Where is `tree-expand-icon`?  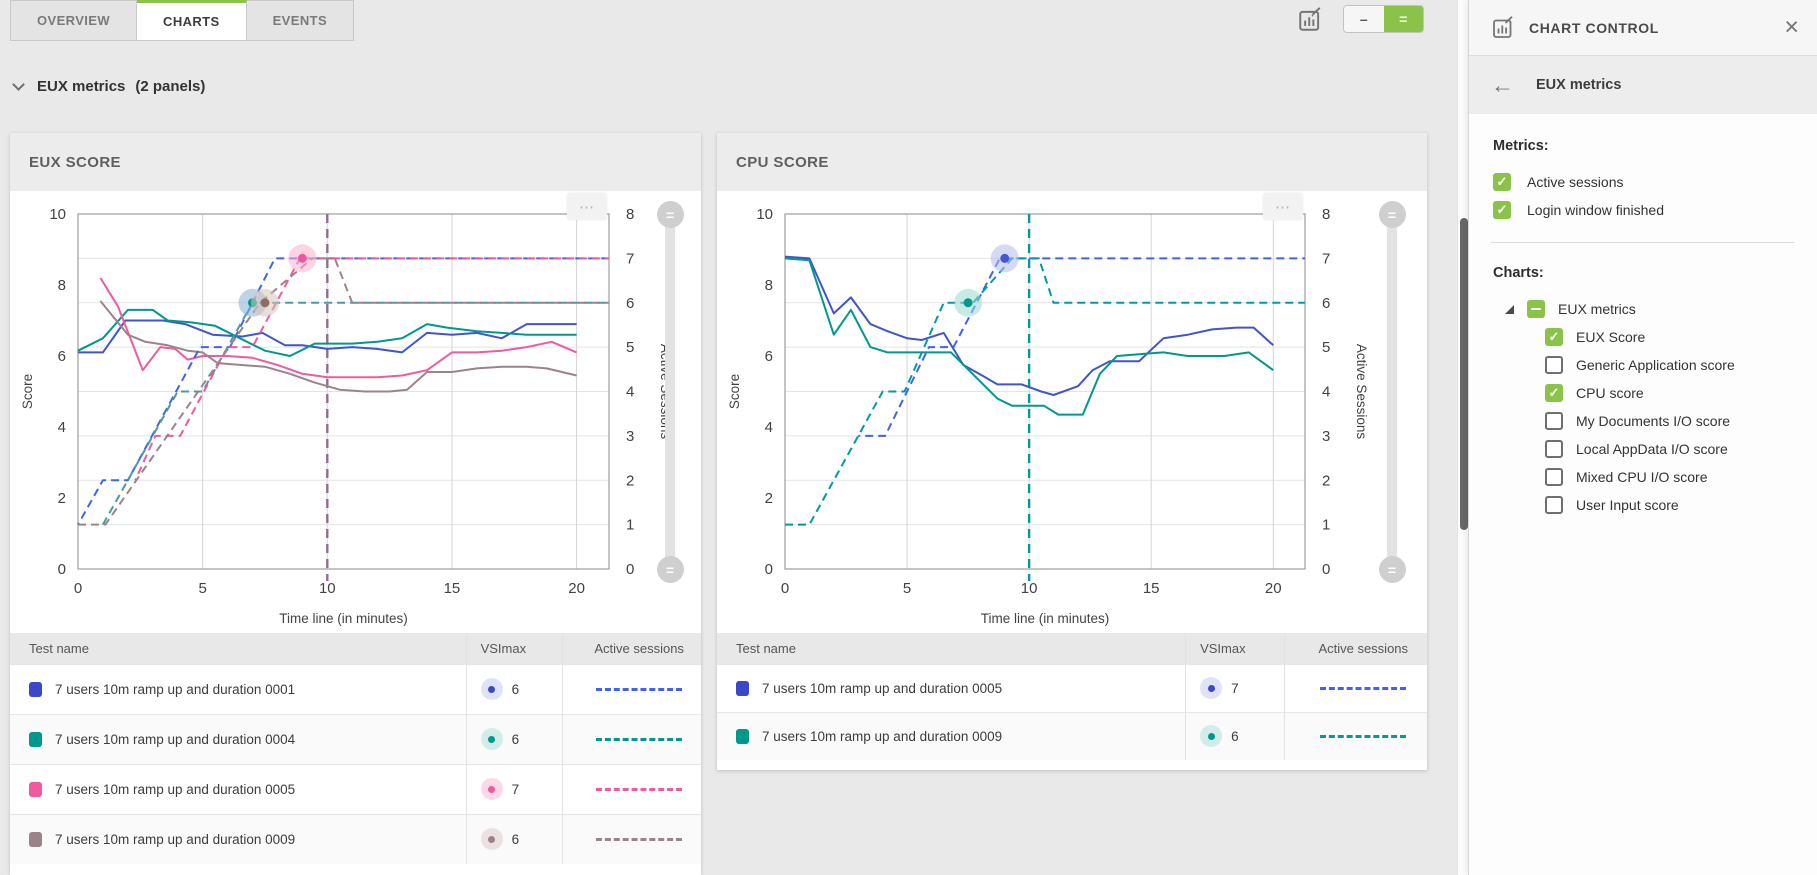 tree-expand-icon is located at coordinates (1509, 309).